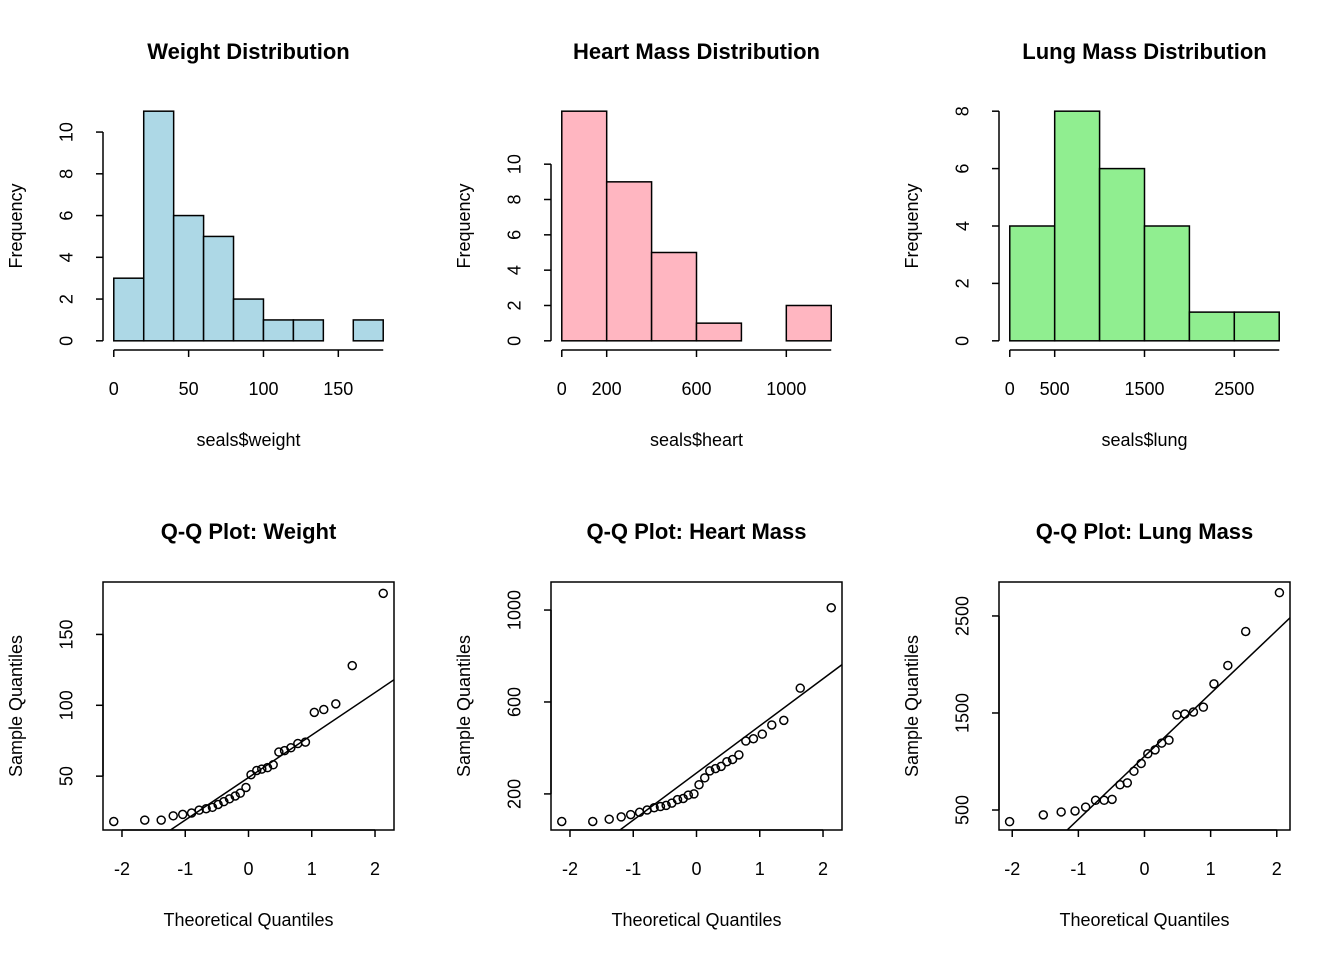 The height and width of the screenshot is (960, 1344). Describe the element at coordinates (1055, 389) in the screenshot. I see `x-tick-label: 500` at that location.